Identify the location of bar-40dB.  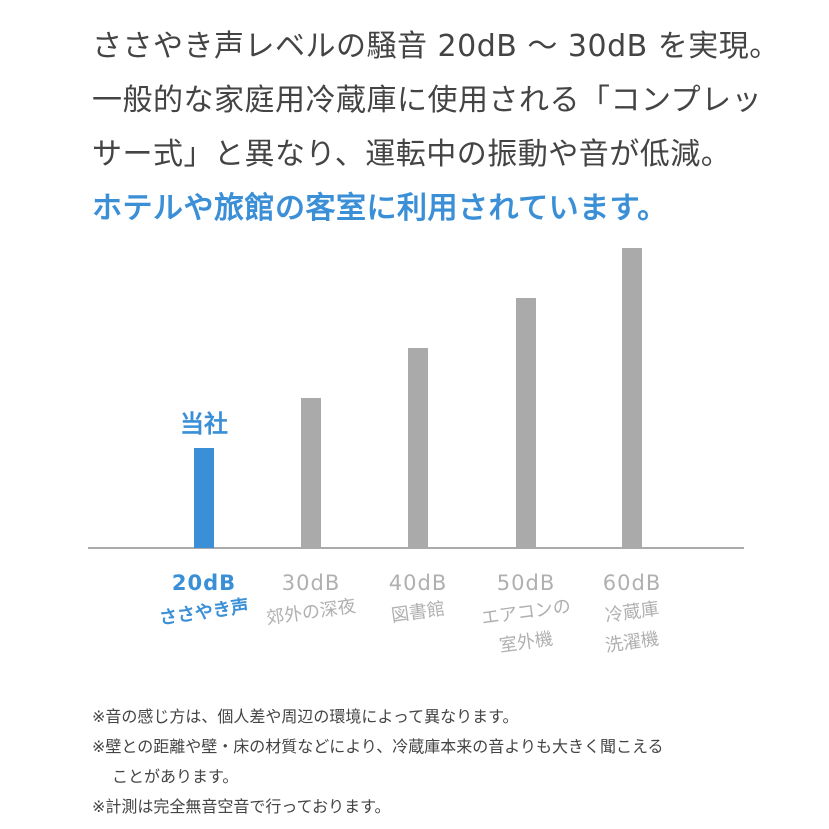
(418, 448).